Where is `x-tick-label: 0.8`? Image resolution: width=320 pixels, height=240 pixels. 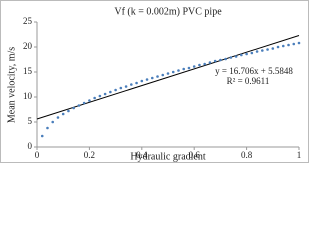 x-tick-label: 0.8 is located at coordinates (247, 155).